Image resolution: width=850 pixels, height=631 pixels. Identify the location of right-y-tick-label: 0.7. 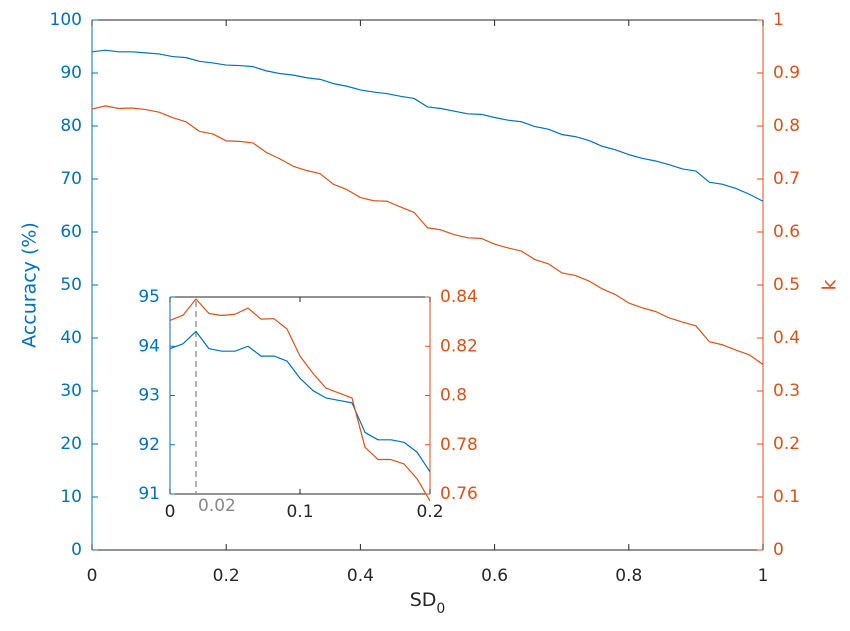
(786, 179).